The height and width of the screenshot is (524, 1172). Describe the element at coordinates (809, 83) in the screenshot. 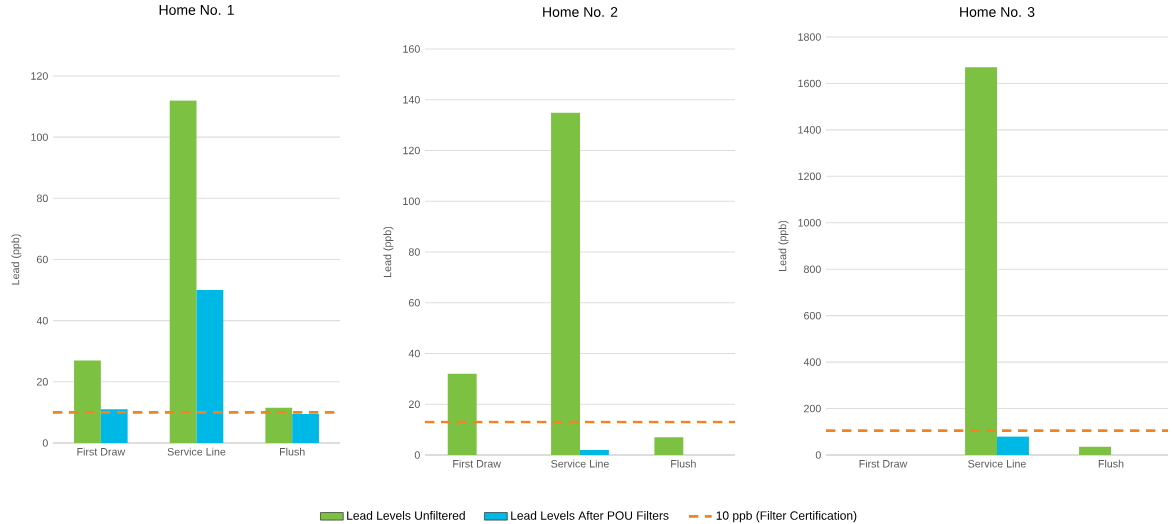

I see `y-tick-label: 1600` at that location.